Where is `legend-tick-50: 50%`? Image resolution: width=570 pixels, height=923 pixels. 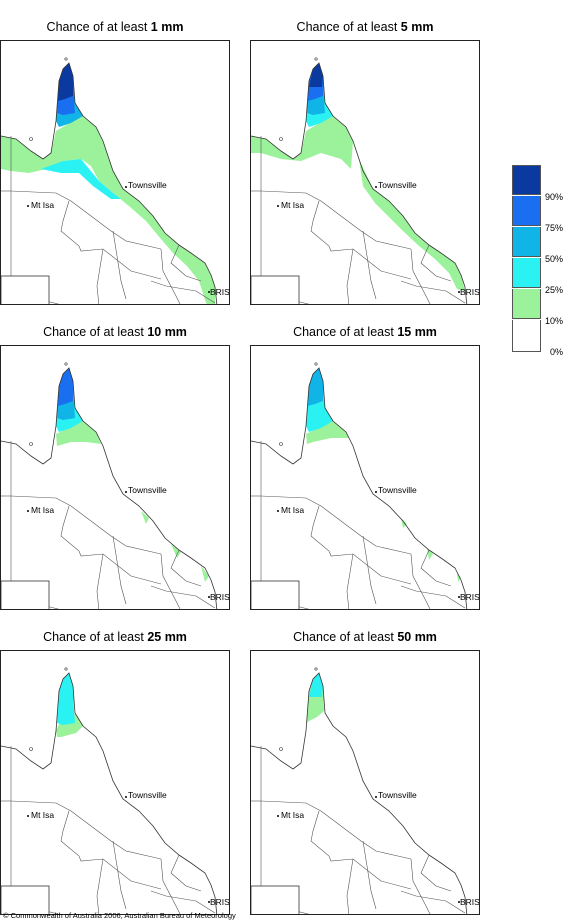
legend-tick-50: 50% is located at coordinates (554, 259).